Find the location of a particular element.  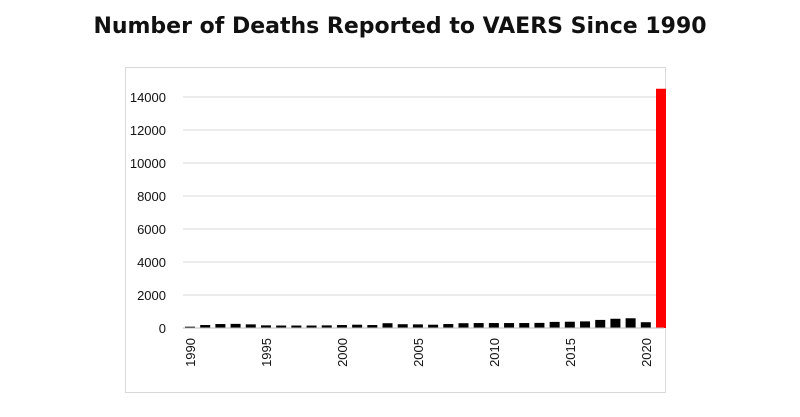

bar-2018 is located at coordinates (615, 323).